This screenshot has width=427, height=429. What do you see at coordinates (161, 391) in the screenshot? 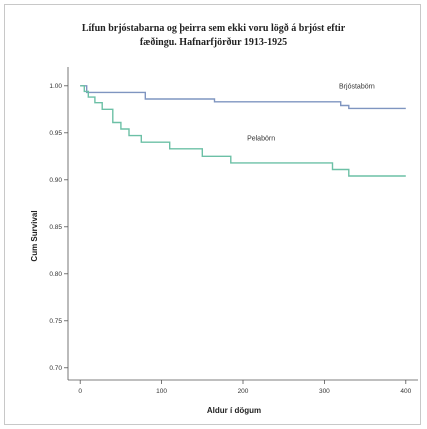
I see `x-tick-label: 100` at bounding box center [161, 391].